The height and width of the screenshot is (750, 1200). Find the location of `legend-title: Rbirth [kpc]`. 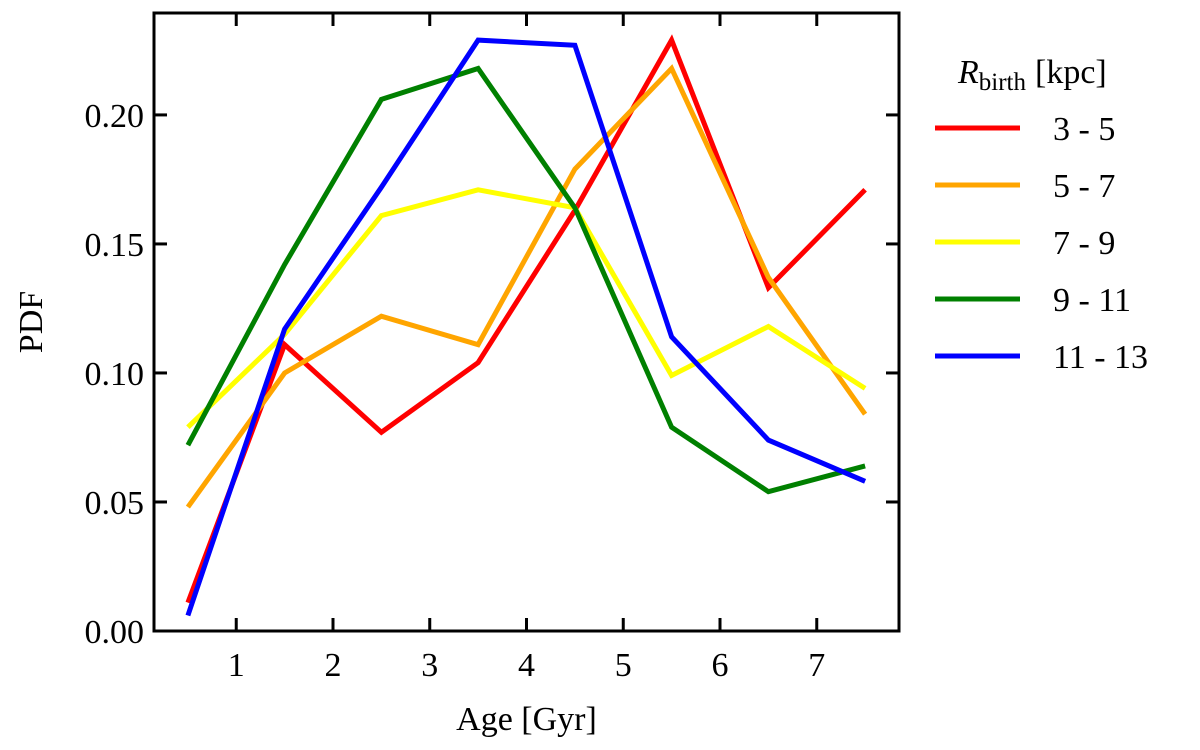

legend-title: Rbirth [kpc] is located at coordinates (1032, 75).